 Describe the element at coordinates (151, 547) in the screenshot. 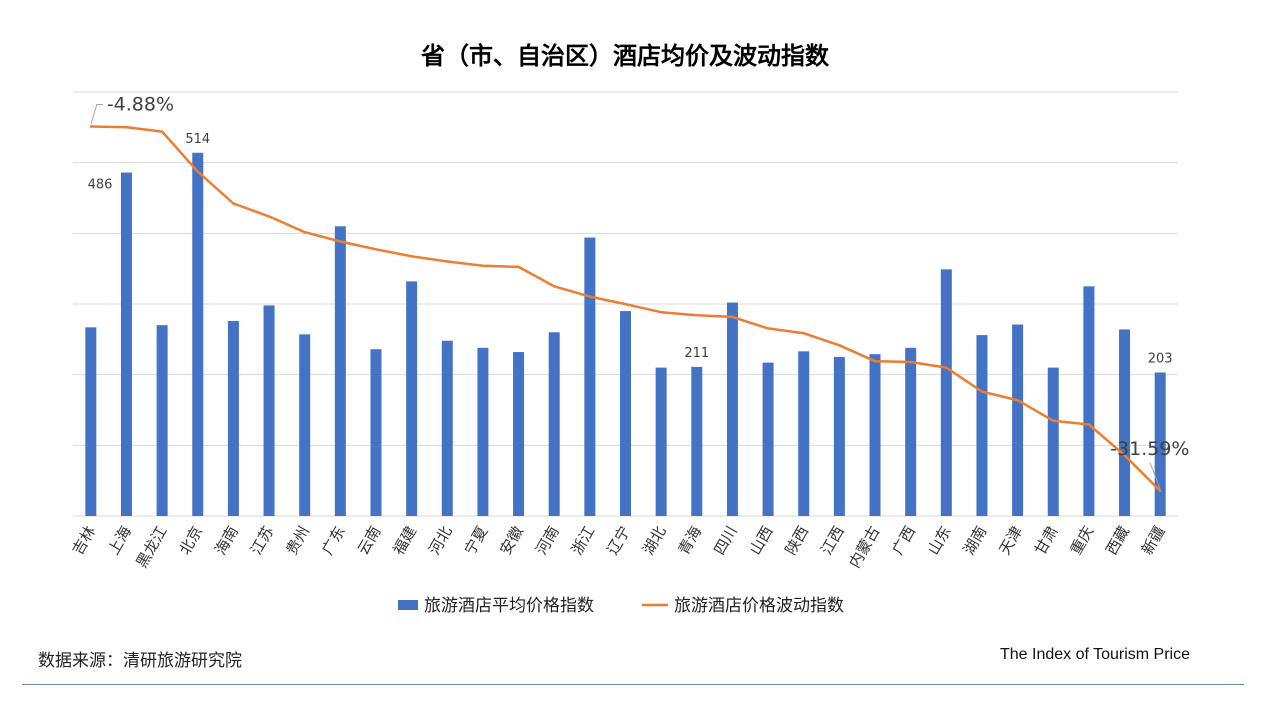

I see `x-tick-黑龙江: 黑龙江` at that location.